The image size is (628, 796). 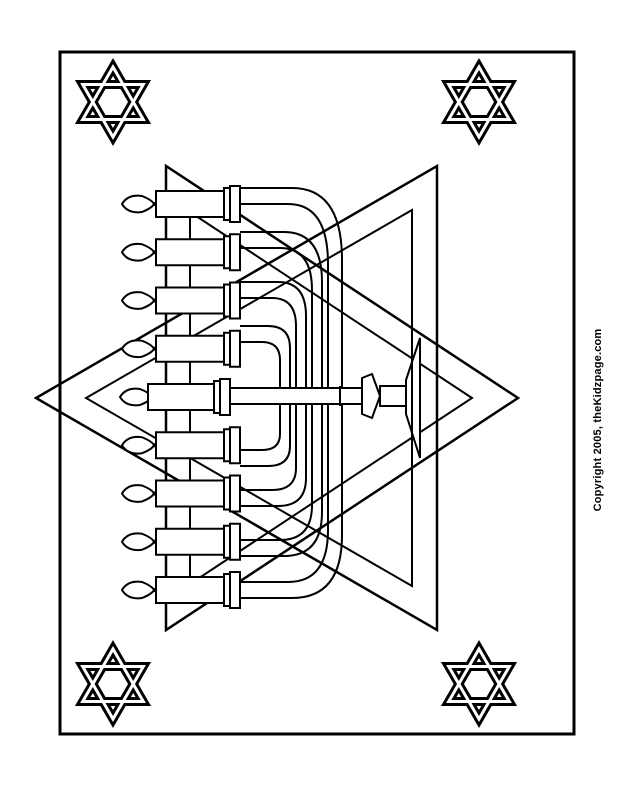 I want to click on corner-star-top-left-icon, so click(x=113, y=102).